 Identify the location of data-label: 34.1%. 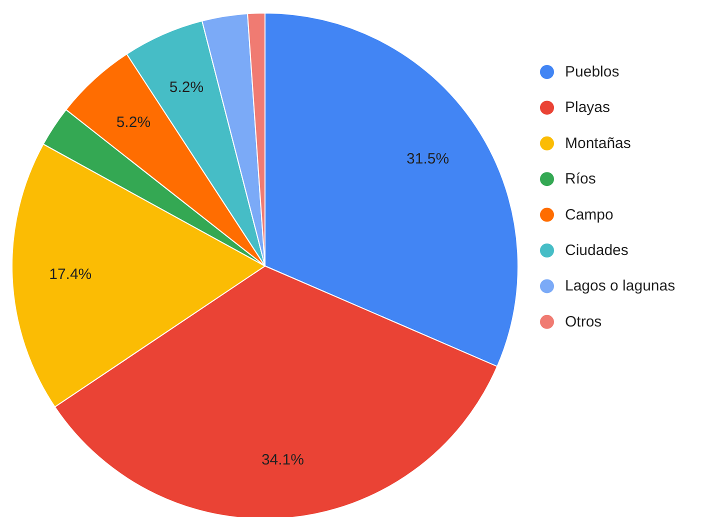
(282, 460).